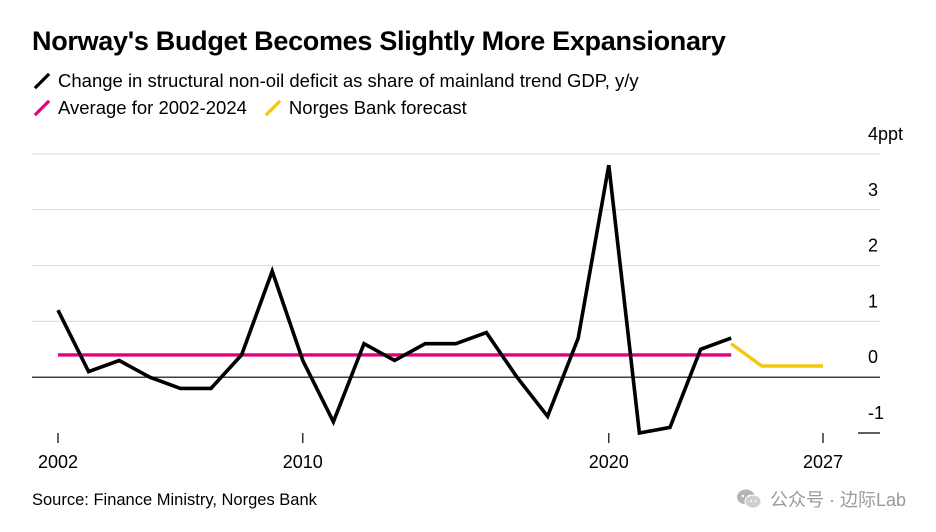 This screenshot has width=936, height=532. Describe the element at coordinates (174, 500) in the screenshot. I see `source-note: Source: Finance Ministry, Norges Bank` at that location.